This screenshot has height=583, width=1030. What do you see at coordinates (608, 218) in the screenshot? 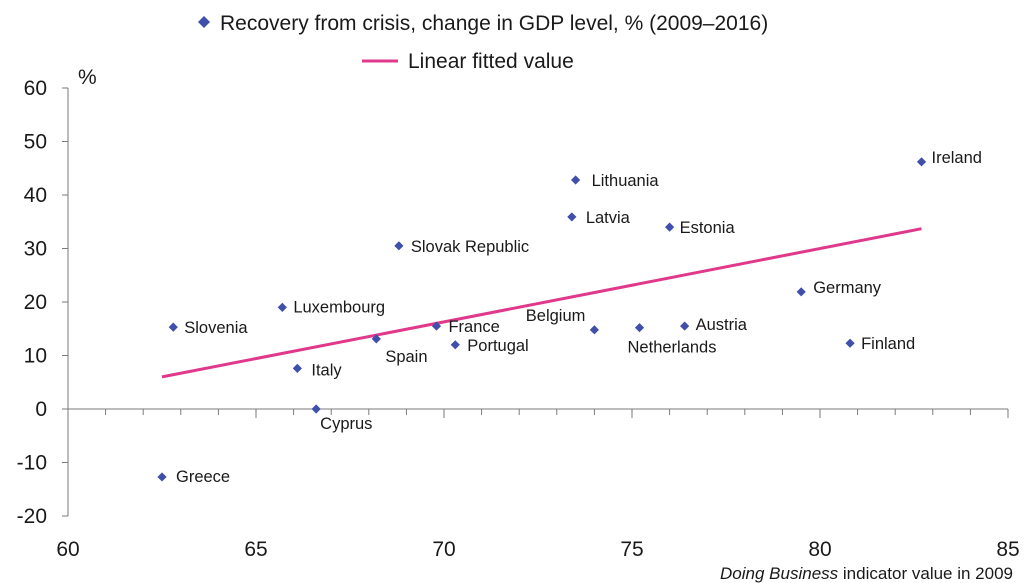
I see `point-label: Latvia` at bounding box center [608, 218].